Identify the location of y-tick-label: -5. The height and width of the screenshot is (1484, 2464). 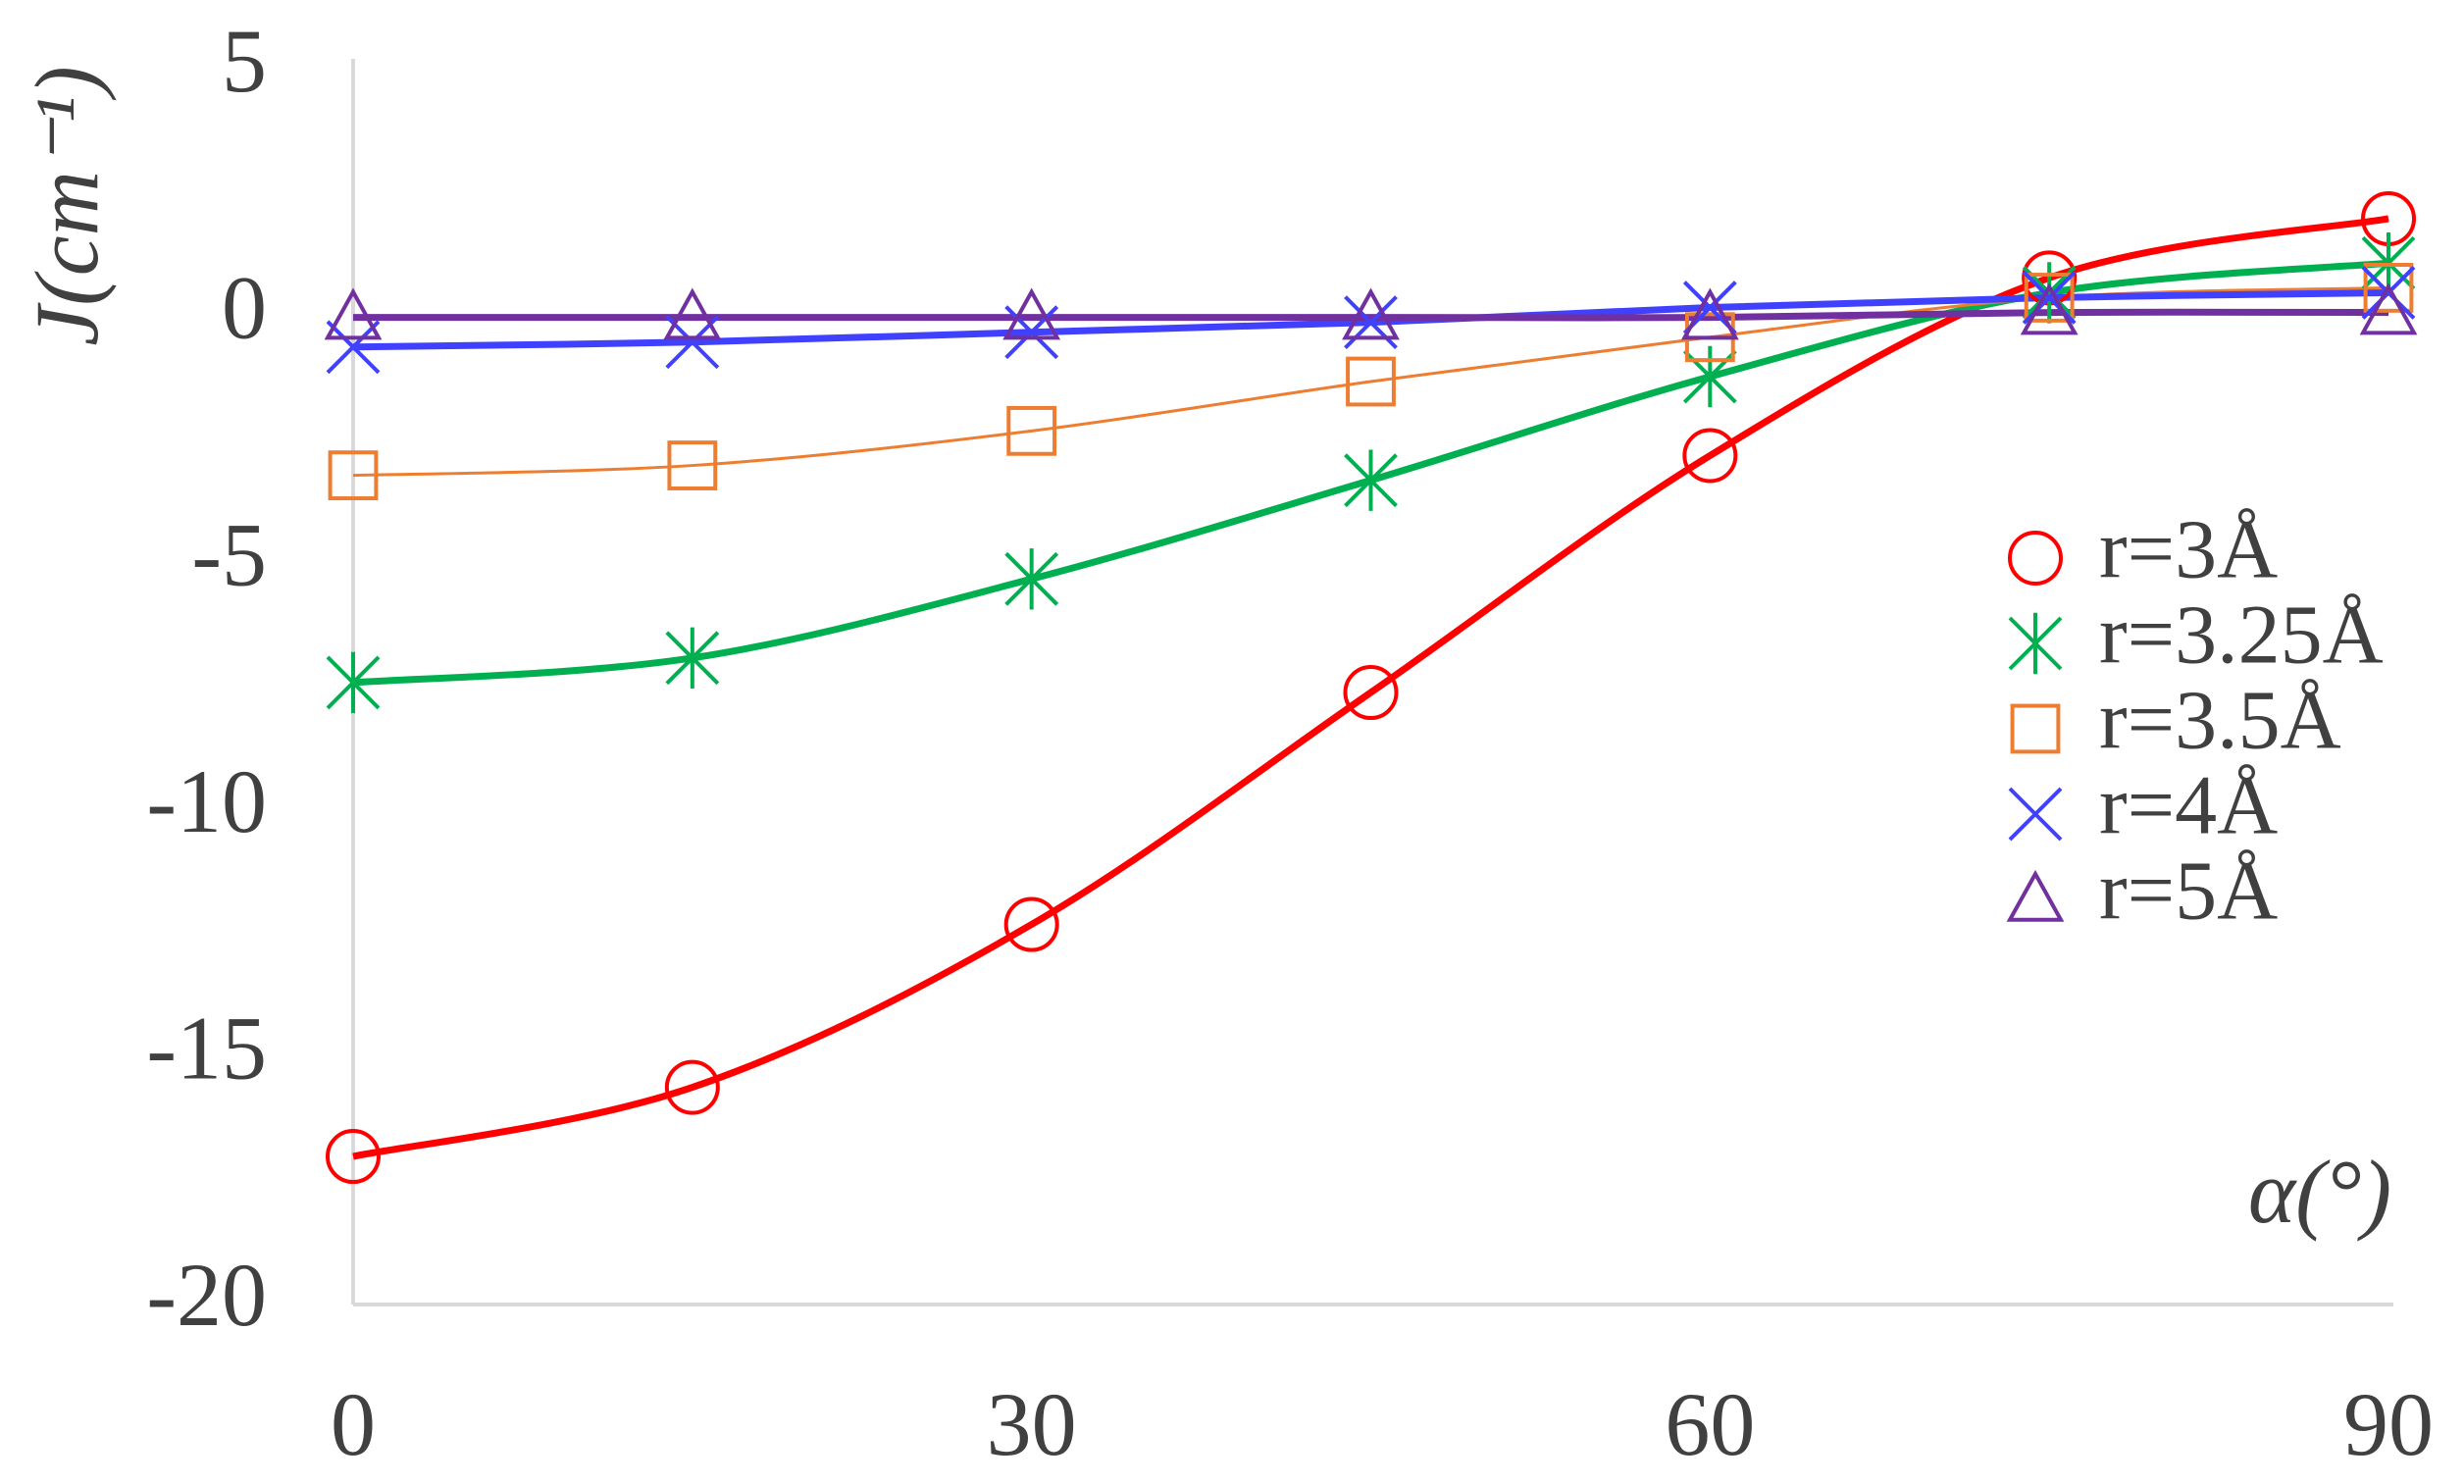
(229, 554).